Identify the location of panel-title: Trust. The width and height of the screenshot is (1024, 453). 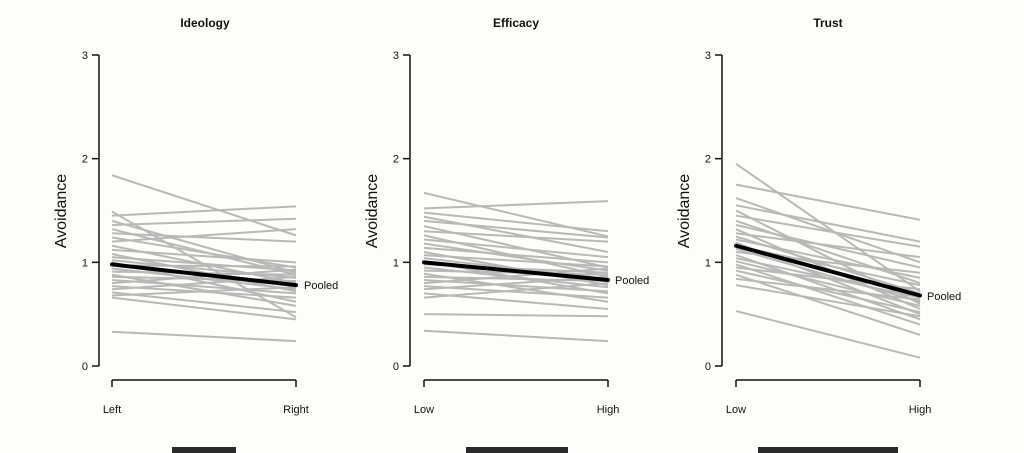
(827, 23).